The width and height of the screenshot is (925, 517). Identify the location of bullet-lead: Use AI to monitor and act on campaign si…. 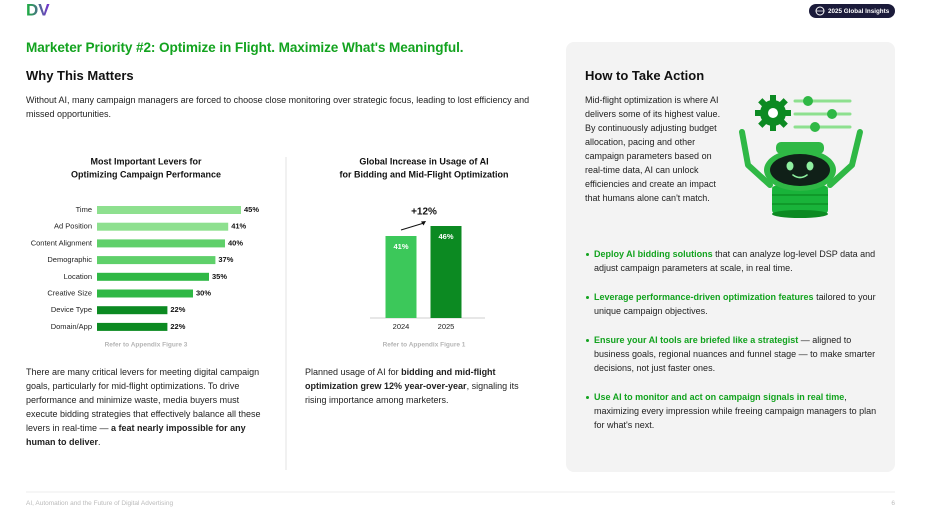
(719, 397).